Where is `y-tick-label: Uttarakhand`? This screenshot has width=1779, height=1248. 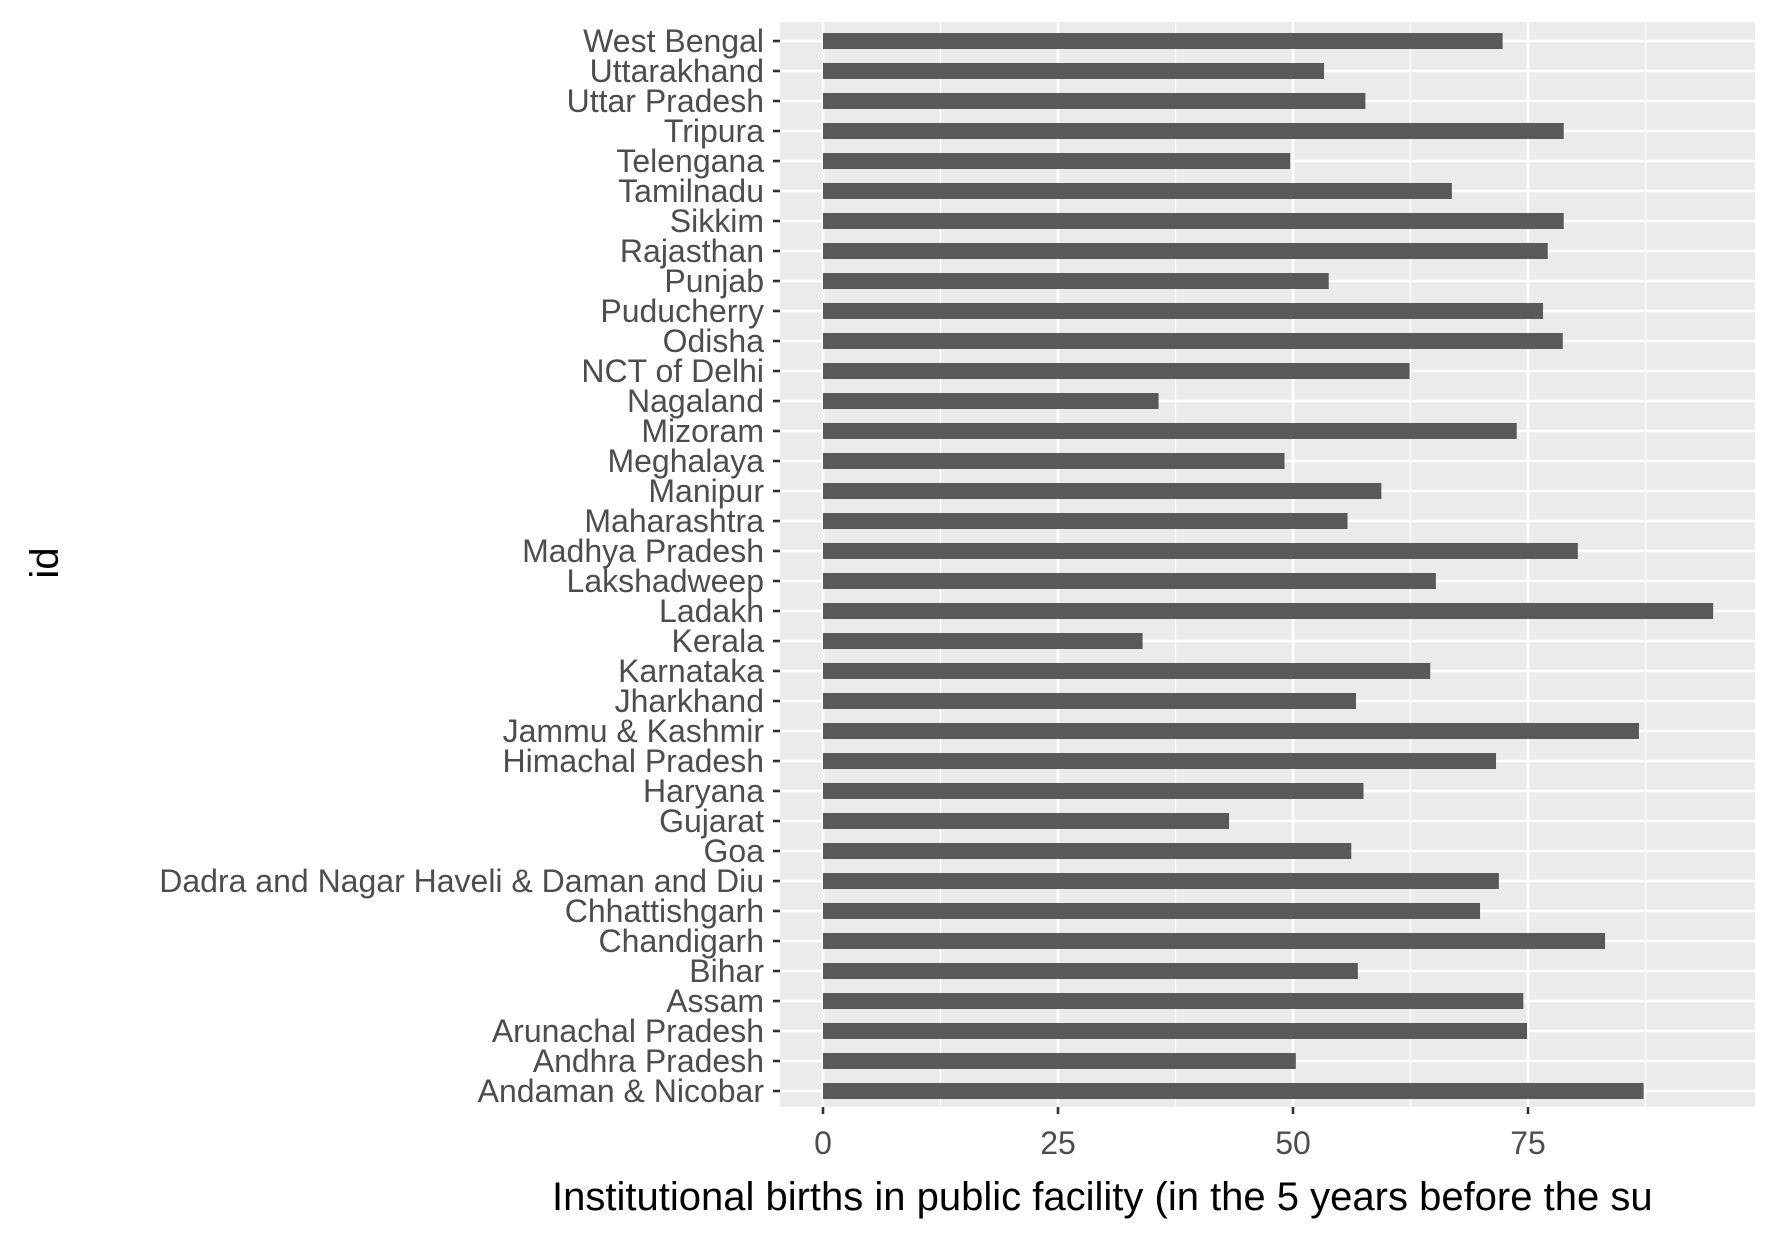 y-tick-label: Uttarakhand is located at coordinates (677, 71).